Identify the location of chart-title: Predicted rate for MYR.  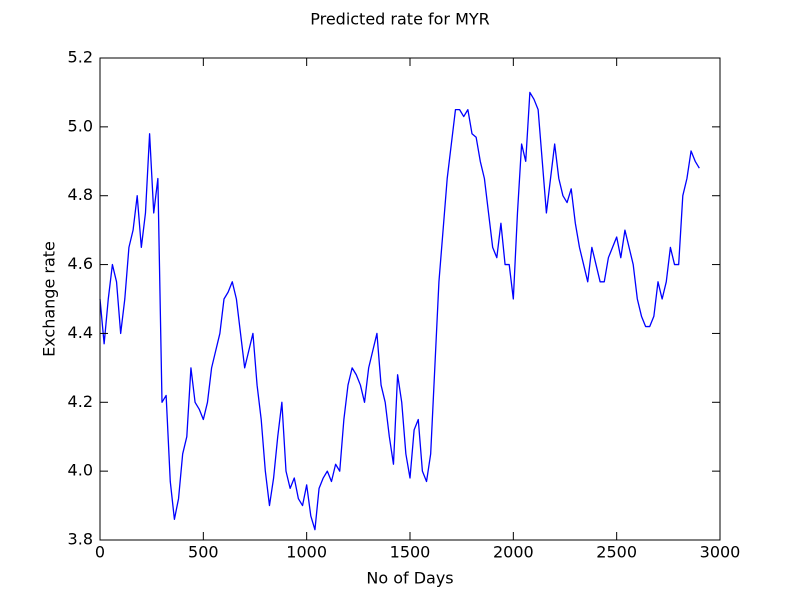
(400, 19).